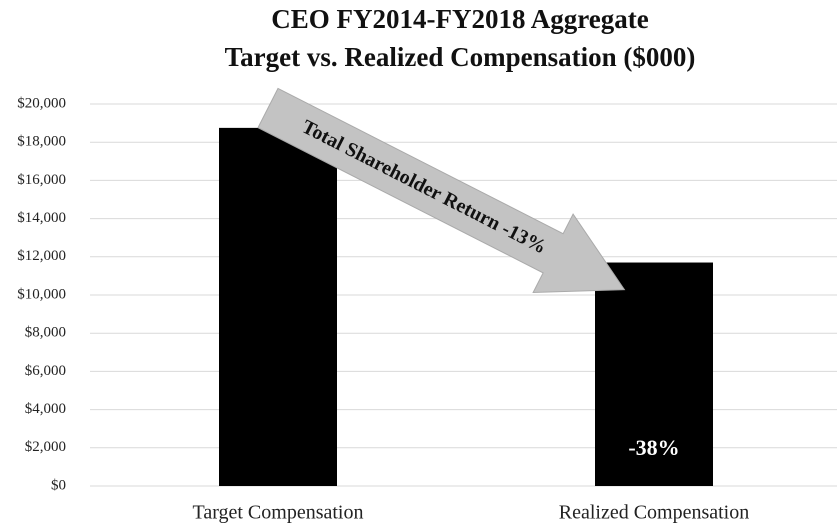  What do you see at coordinates (278, 513) in the screenshot?
I see `x-tick-label: Target Compensation` at bounding box center [278, 513].